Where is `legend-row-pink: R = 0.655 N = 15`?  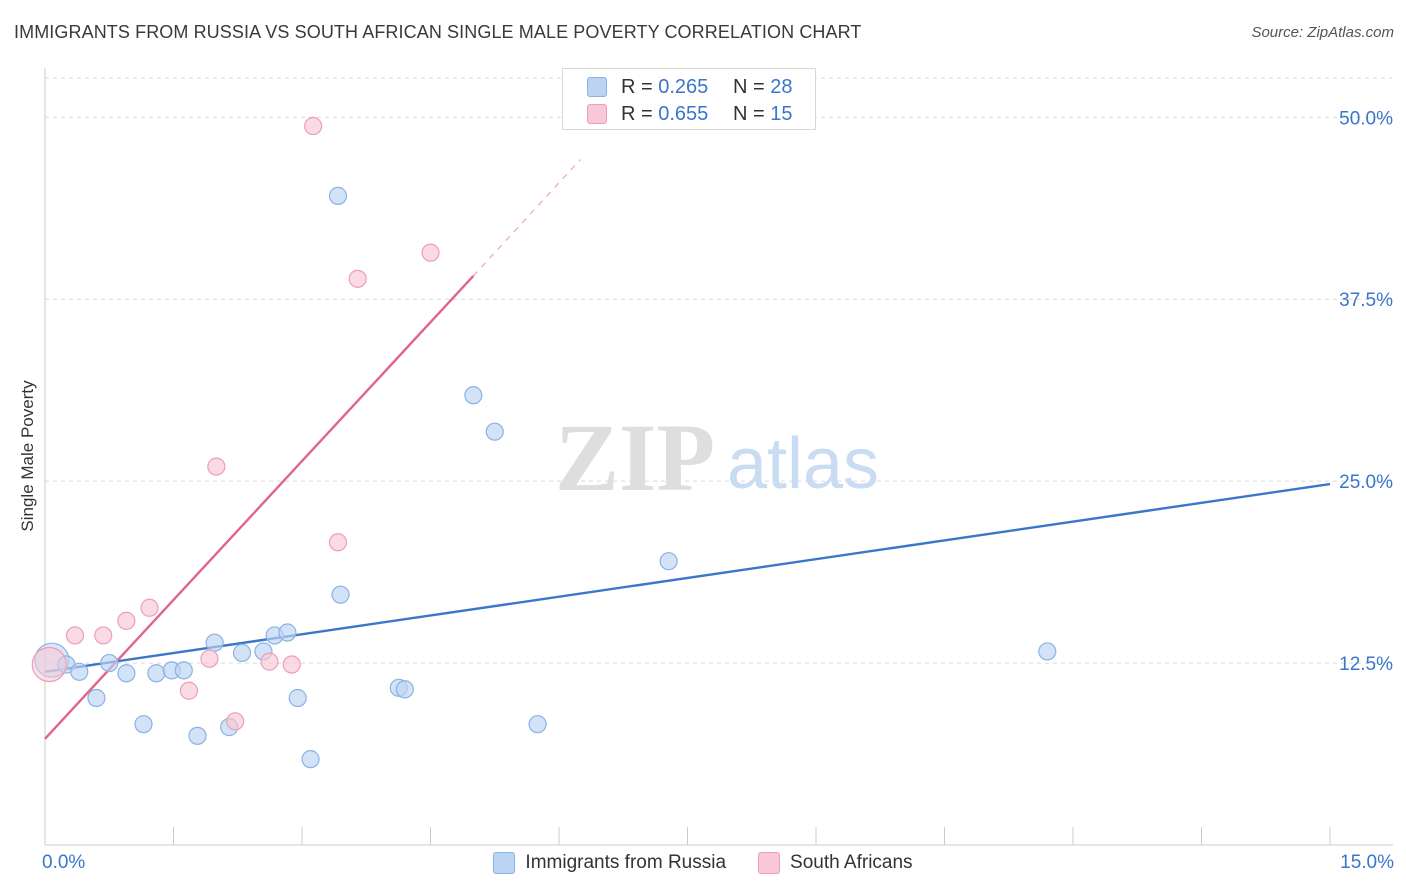 legend-row-pink: R = 0.655 N = 15 is located at coordinates (690, 114).